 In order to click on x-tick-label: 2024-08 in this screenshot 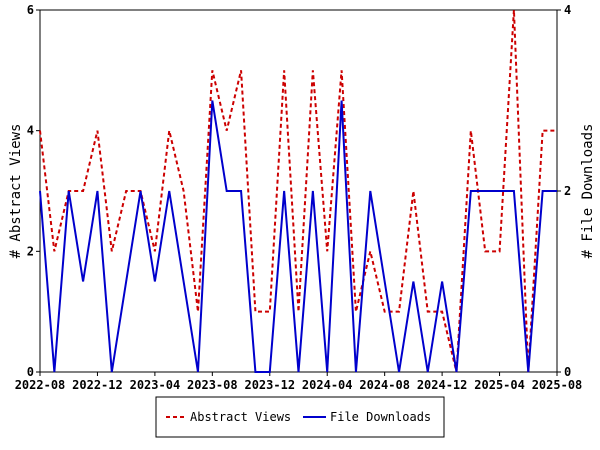, I will do `click(384, 385)`.